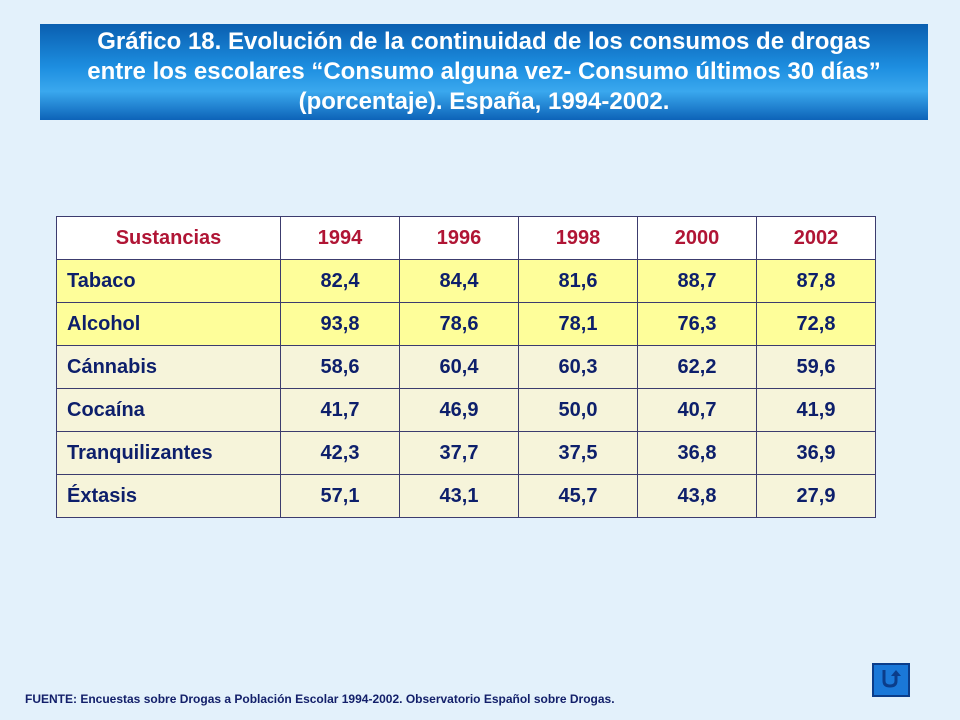 The width and height of the screenshot is (960, 720). I want to click on table-cell: 84,4, so click(459, 281).